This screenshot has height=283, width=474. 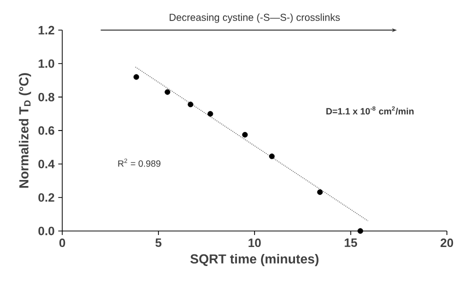 I want to click on y-tick-label: 0.2, so click(x=46, y=197).